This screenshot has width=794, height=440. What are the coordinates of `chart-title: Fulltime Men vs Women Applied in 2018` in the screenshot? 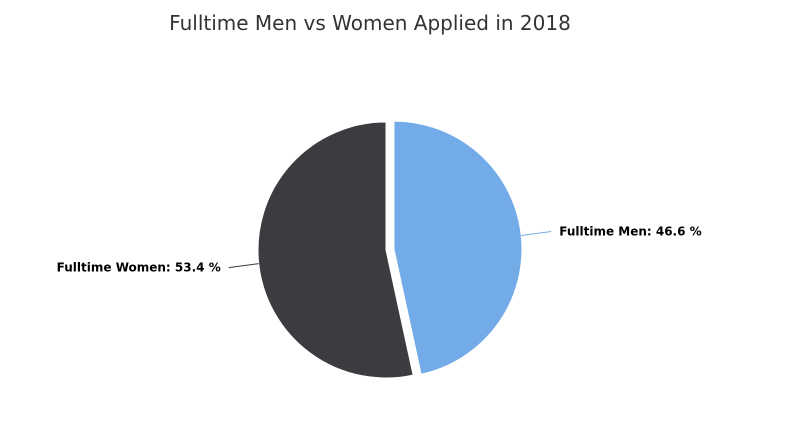 It's located at (370, 23).